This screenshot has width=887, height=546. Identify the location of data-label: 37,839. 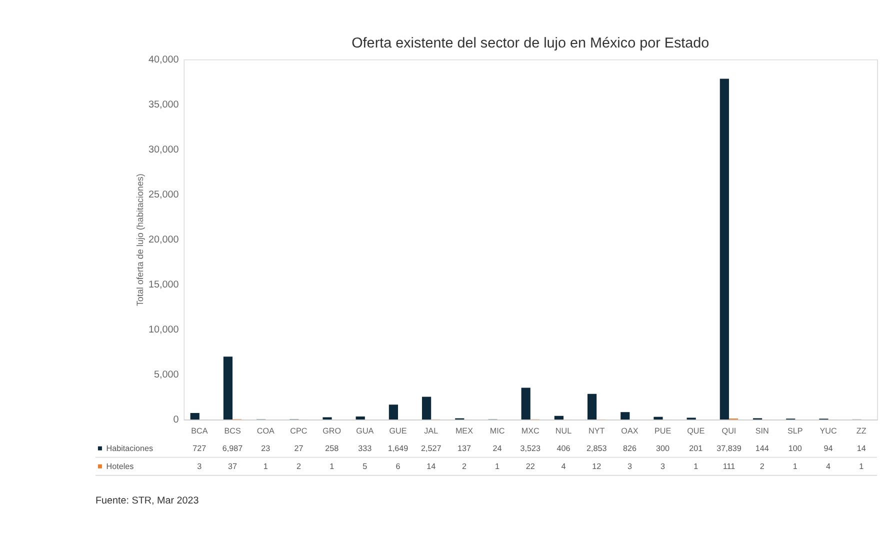
(729, 449).